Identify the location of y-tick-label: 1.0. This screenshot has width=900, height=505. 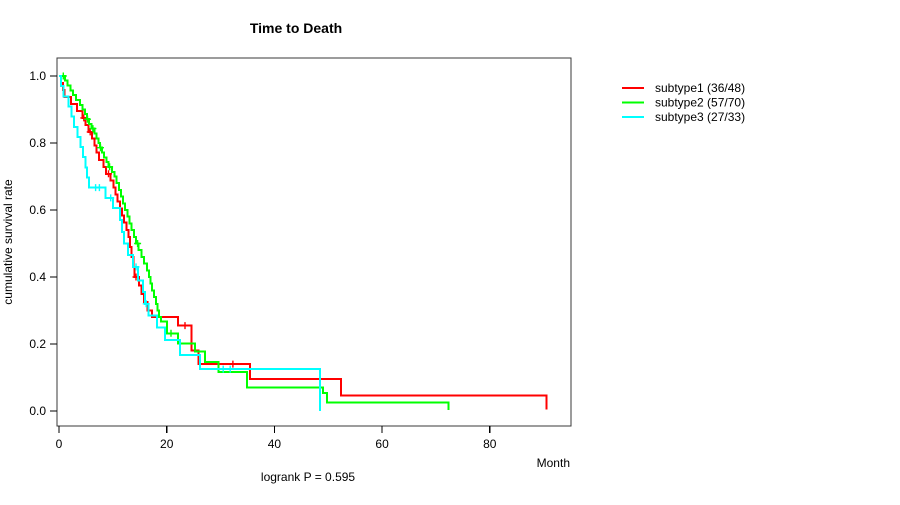
(37, 76).